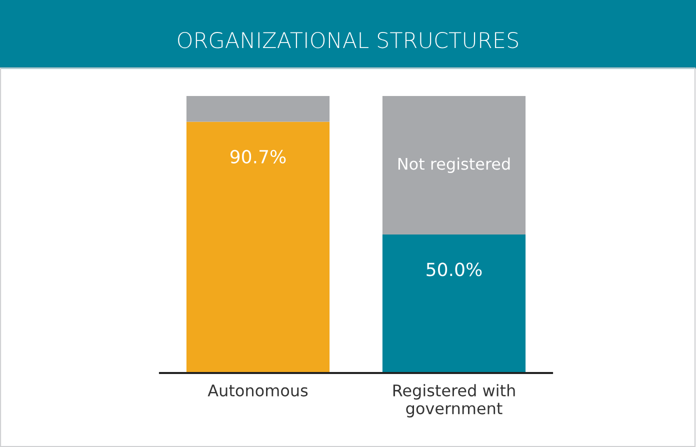 The image size is (696, 447). What do you see at coordinates (258, 390) in the screenshot?
I see `x-tick-label: Autonomous` at bounding box center [258, 390].